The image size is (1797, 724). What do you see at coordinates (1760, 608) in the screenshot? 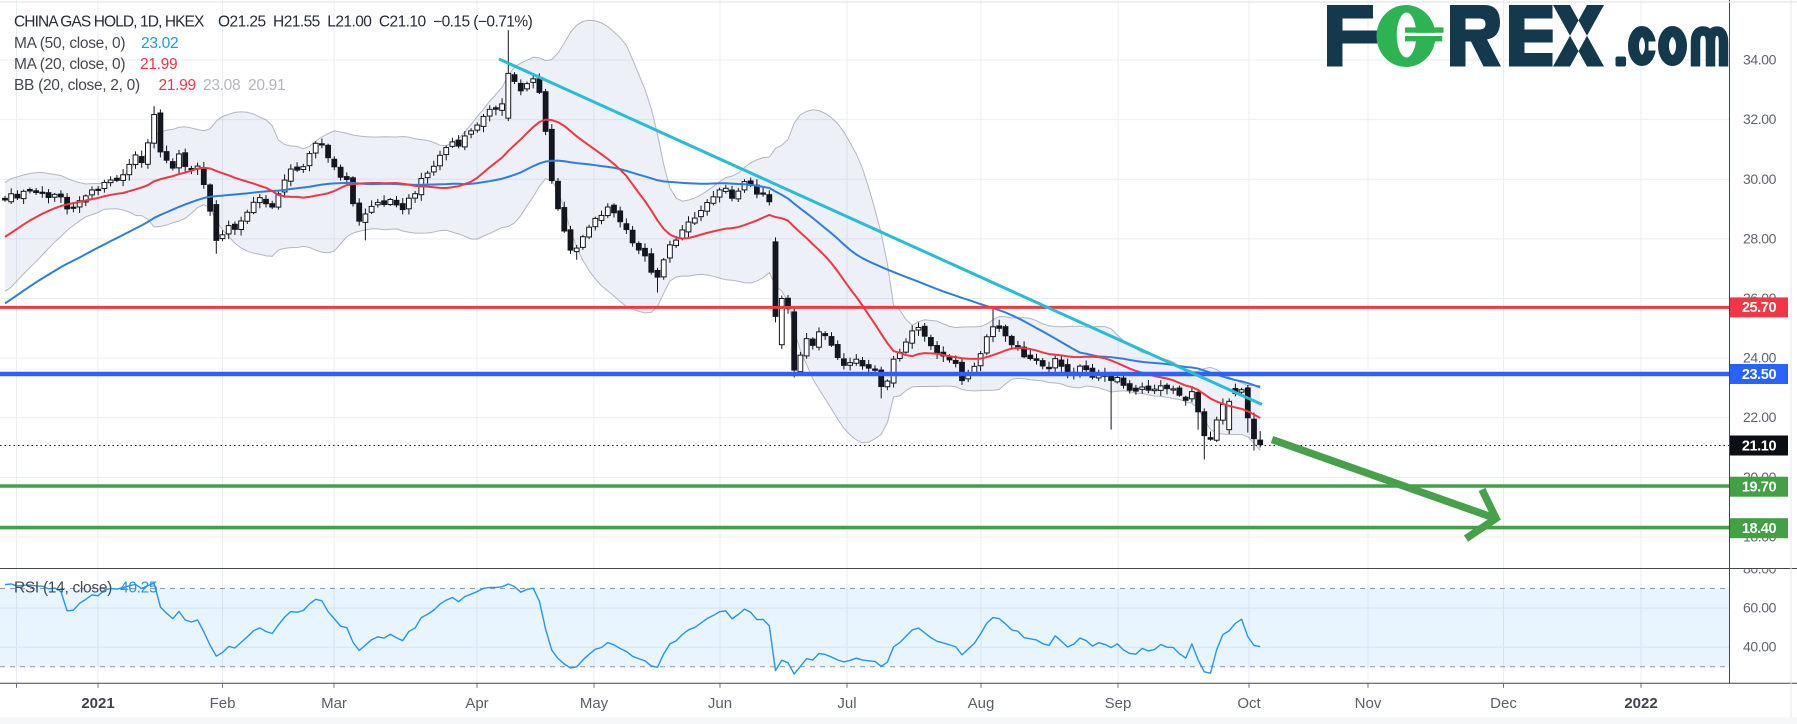
I see `svg-text: 60.00` at bounding box center [1760, 608].